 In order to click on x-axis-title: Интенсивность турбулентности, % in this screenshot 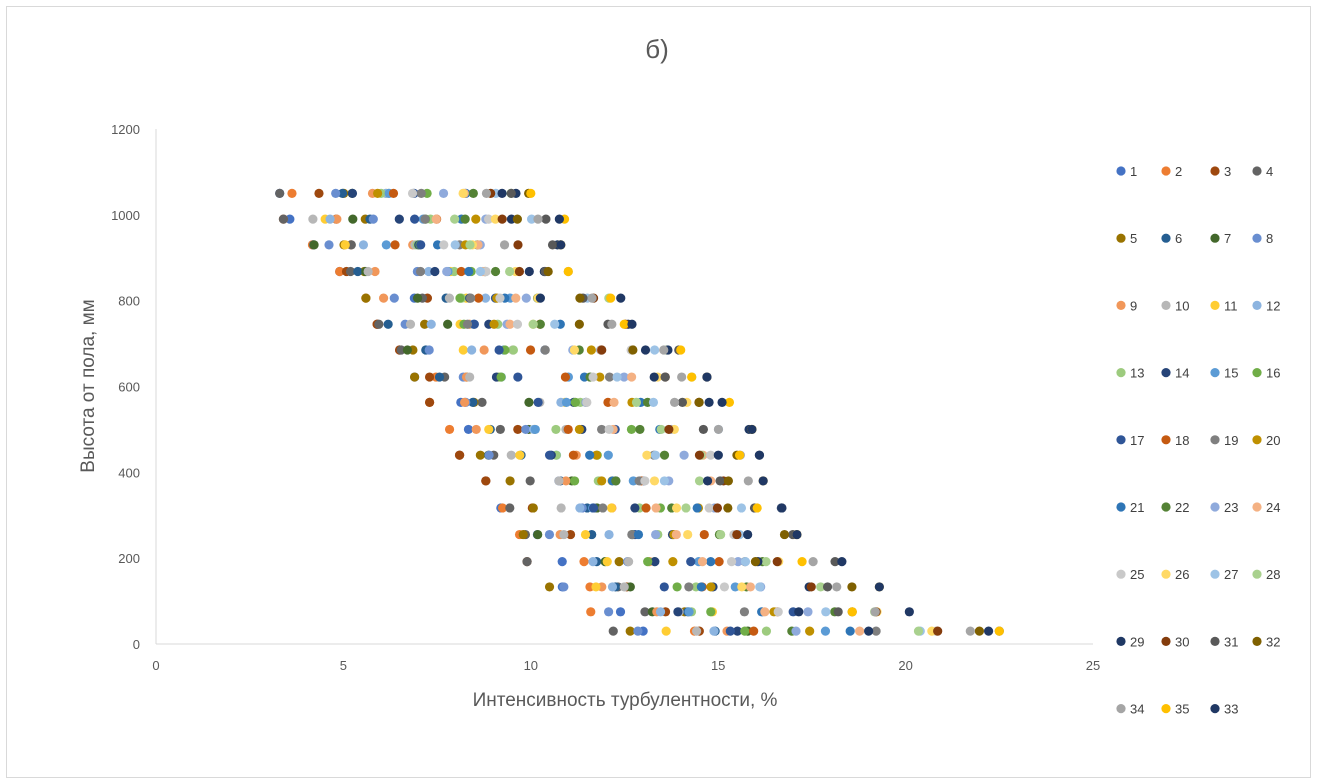, I will do `click(625, 700)`.